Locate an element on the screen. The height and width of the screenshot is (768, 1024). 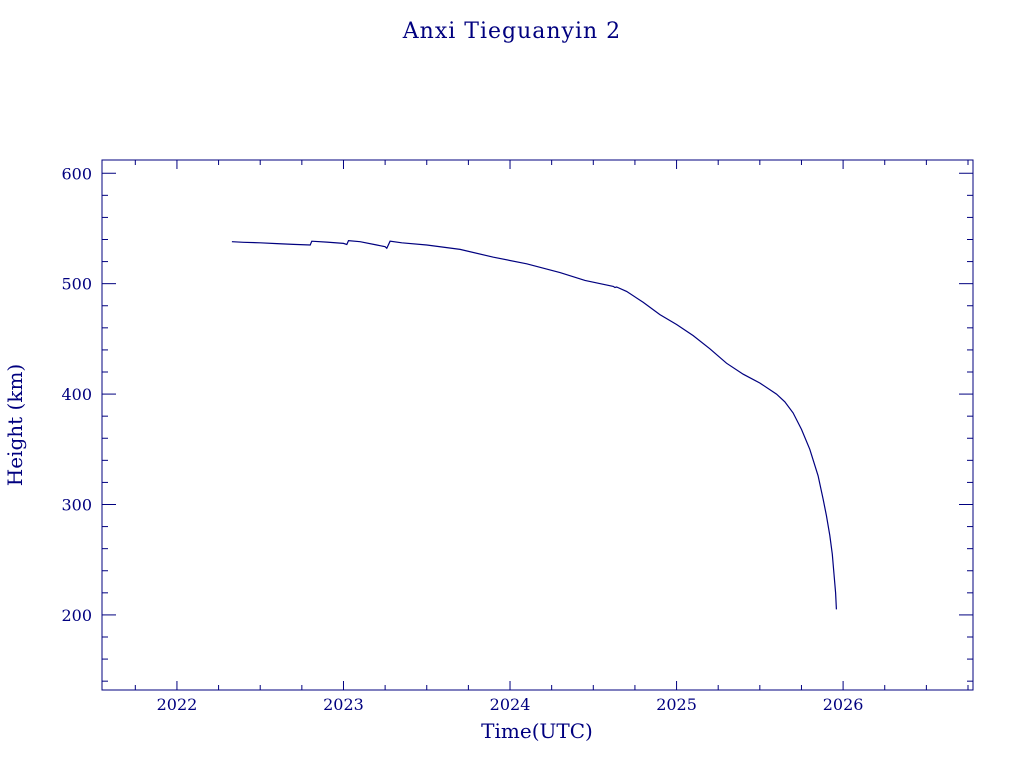
y-tick-label: 200 is located at coordinates (76, 615).